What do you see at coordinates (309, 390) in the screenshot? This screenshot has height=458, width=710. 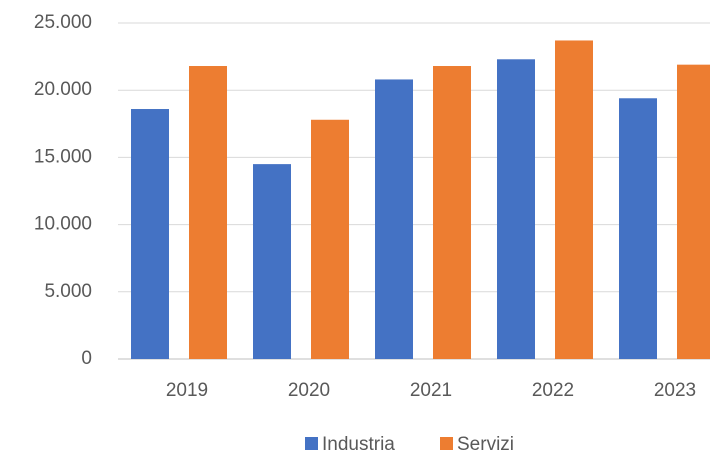 I see `x-tick-label: 2020` at bounding box center [309, 390].